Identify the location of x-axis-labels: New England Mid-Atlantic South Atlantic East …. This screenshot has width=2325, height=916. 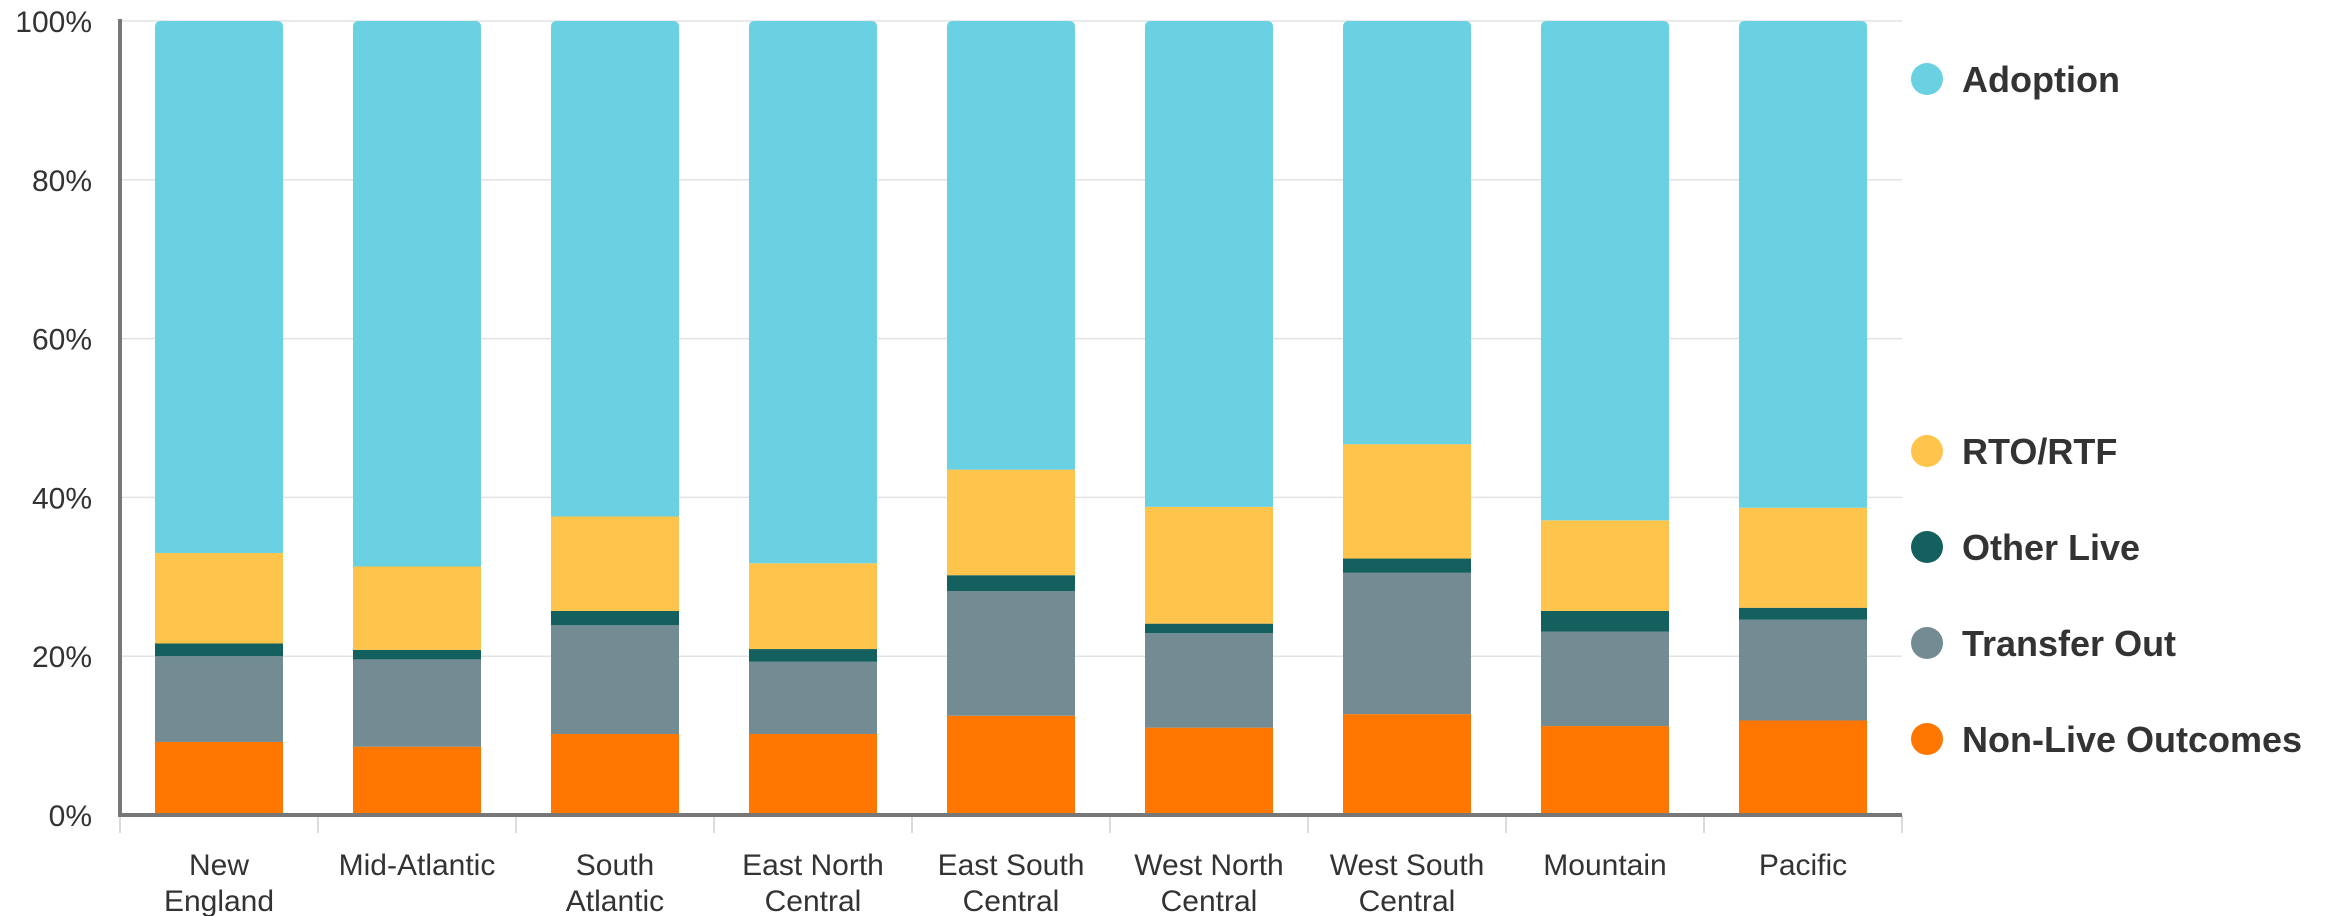
(1005, 882).